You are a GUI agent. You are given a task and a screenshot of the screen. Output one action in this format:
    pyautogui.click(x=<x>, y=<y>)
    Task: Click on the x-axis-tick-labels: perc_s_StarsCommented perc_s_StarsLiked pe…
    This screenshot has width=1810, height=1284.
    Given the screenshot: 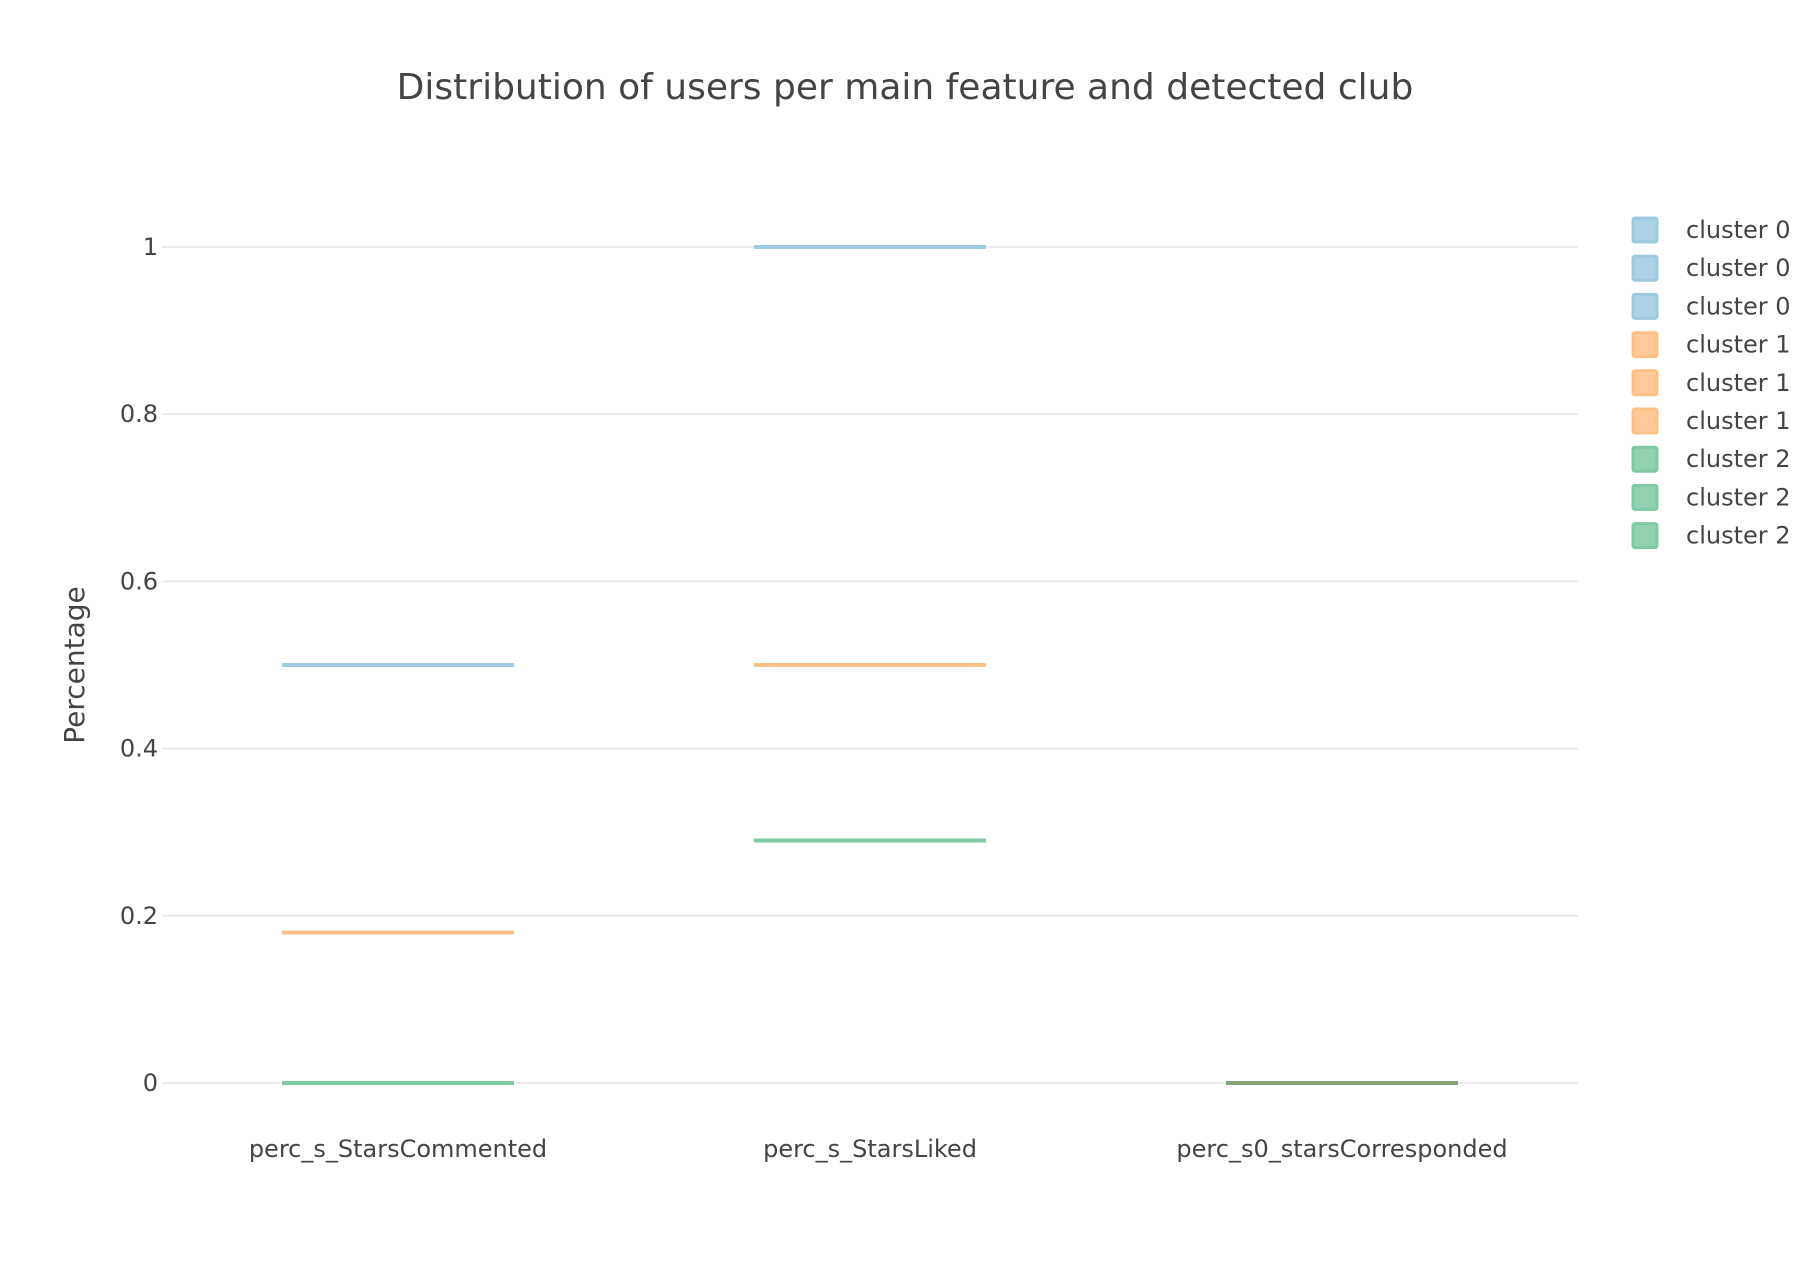 What is the action you would take?
    pyautogui.click(x=878, y=1149)
    